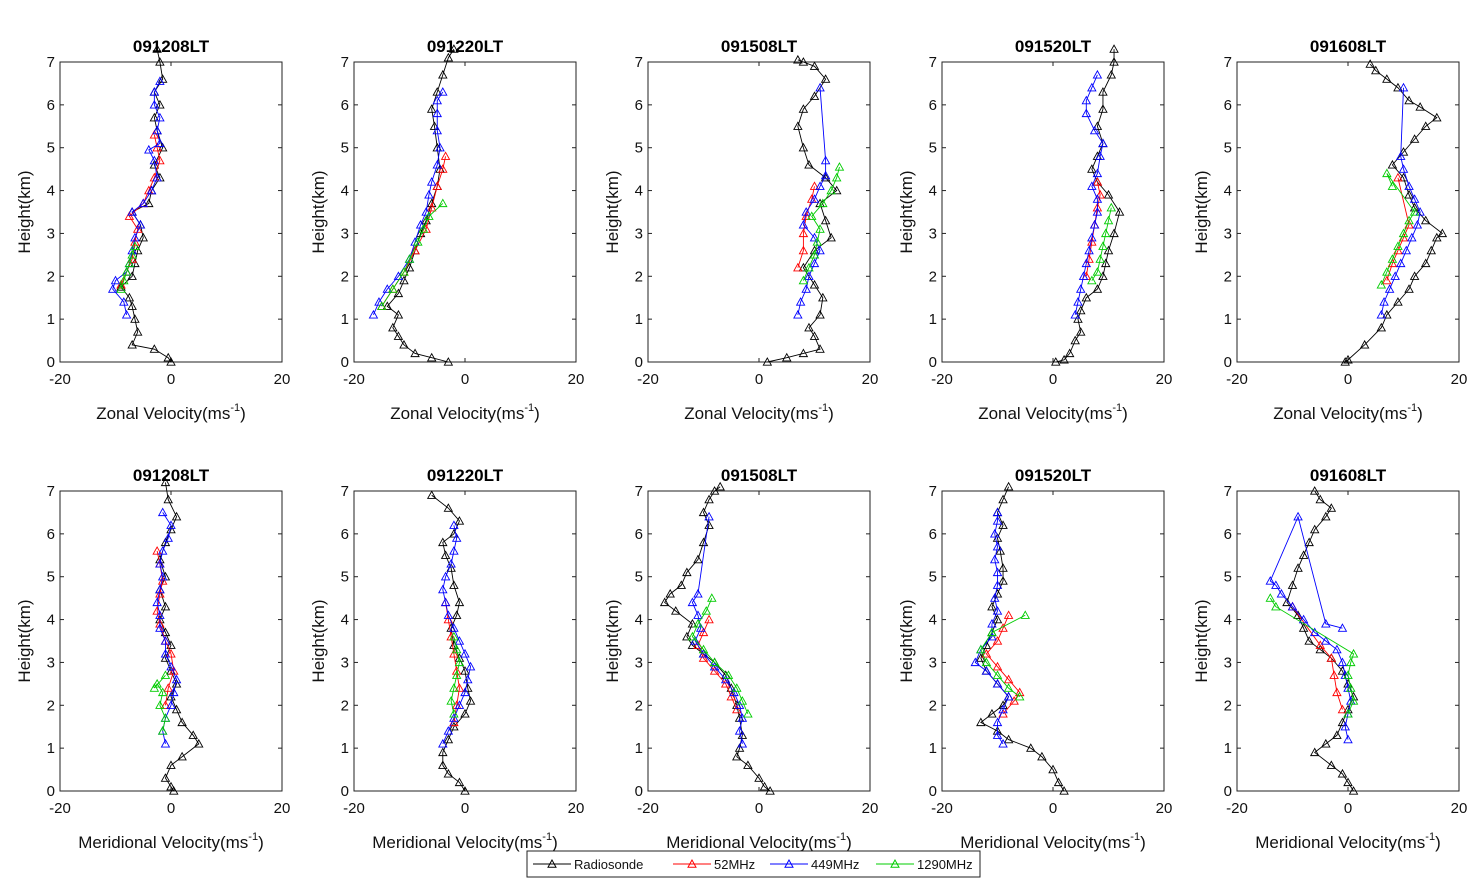 The width and height of the screenshot is (1480, 883). I want to click on series-449mhz, so click(1089, 194).